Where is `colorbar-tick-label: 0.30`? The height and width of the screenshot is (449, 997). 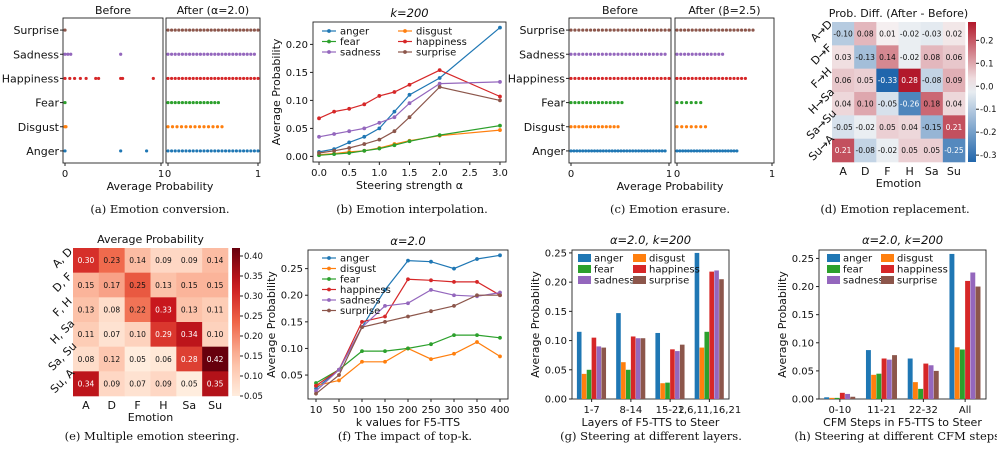 colorbar-tick-label: 0.30 is located at coordinates (253, 297).